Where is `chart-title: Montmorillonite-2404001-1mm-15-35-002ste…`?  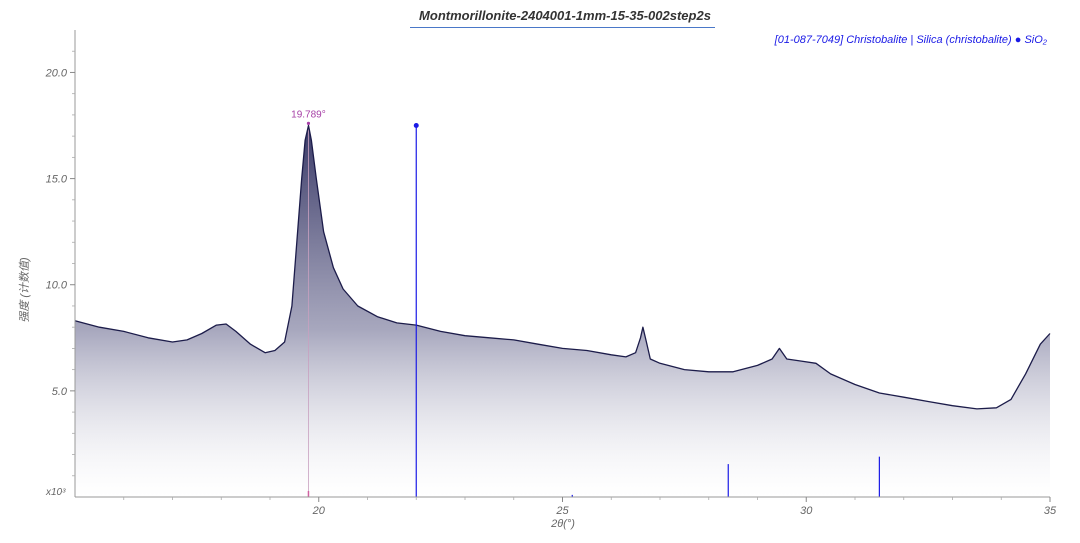
chart-title: Montmorillonite-2404001-1mm-15-35-002ste… is located at coordinates (565, 15).